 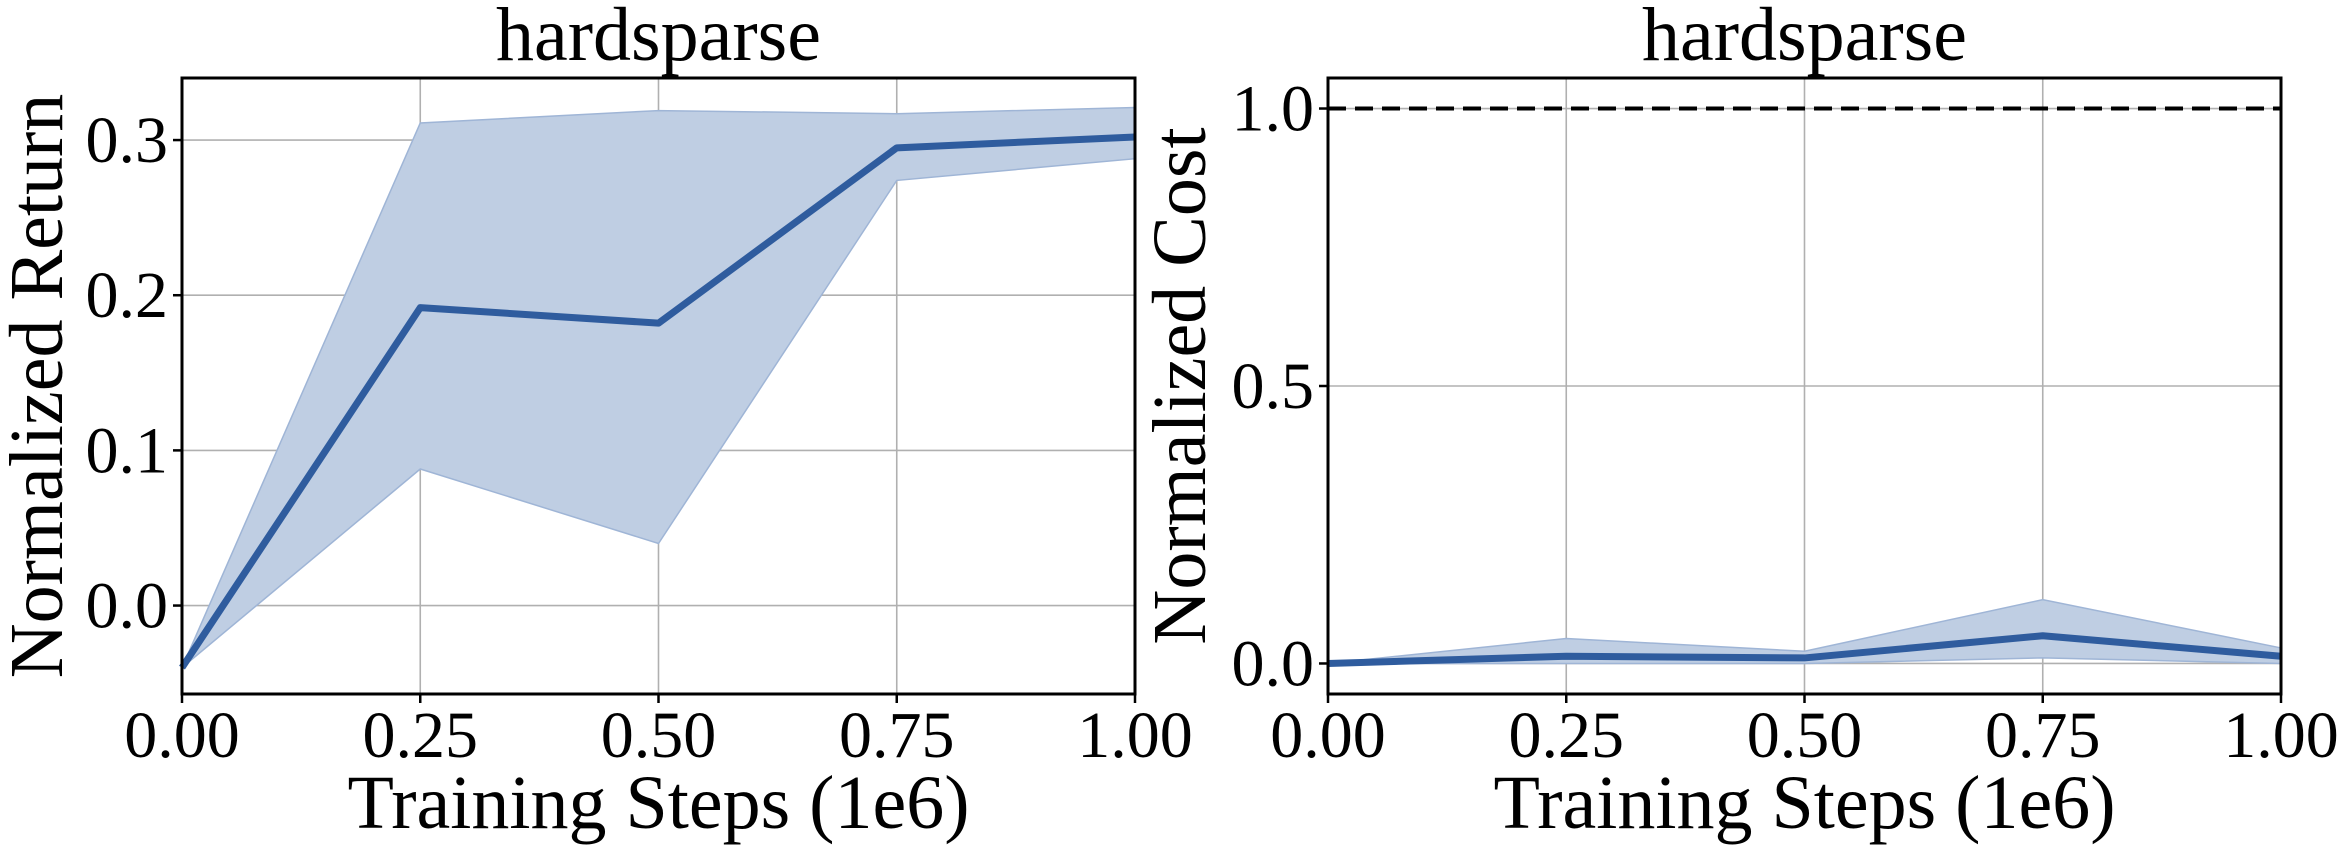 I want to click on y-tick-label: 0.2, so click(x=127, y=295).